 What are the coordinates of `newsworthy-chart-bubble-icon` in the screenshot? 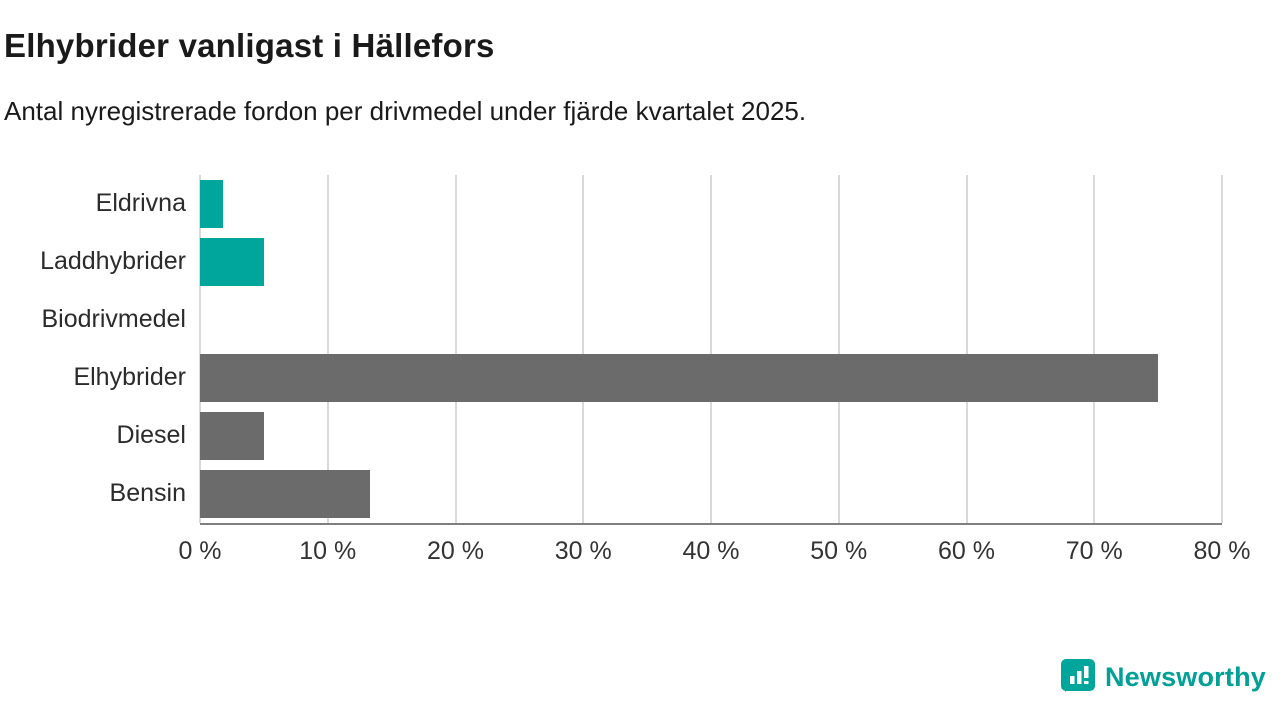 It's located at (1078, 677).